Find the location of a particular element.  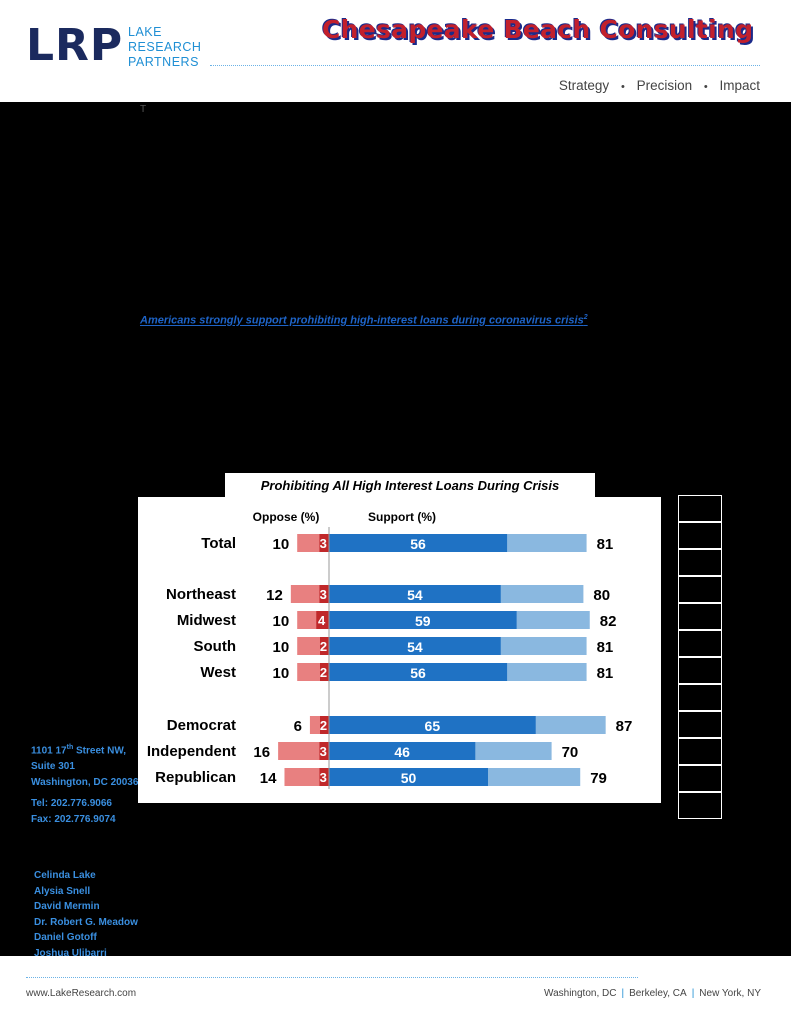

fax-number: Fax: 202.776.9074 is located at coordinates (73, 819).